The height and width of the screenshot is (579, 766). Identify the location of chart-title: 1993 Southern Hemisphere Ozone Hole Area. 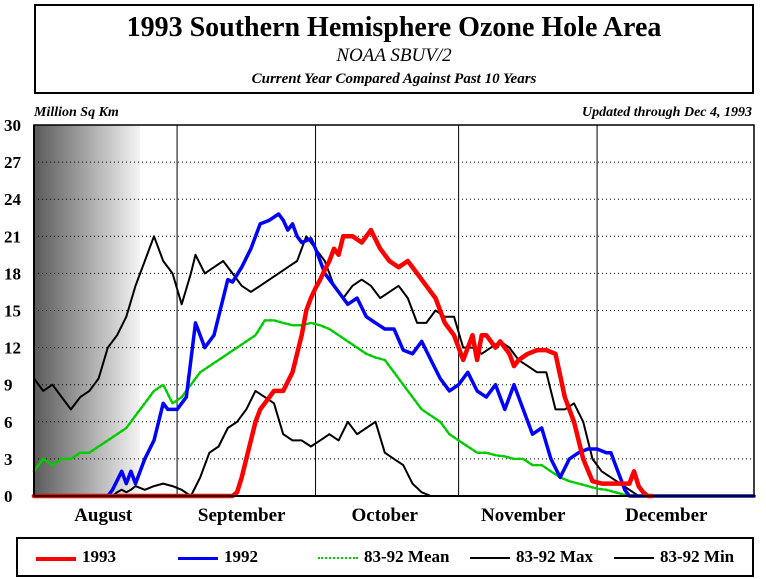
(394, 27).